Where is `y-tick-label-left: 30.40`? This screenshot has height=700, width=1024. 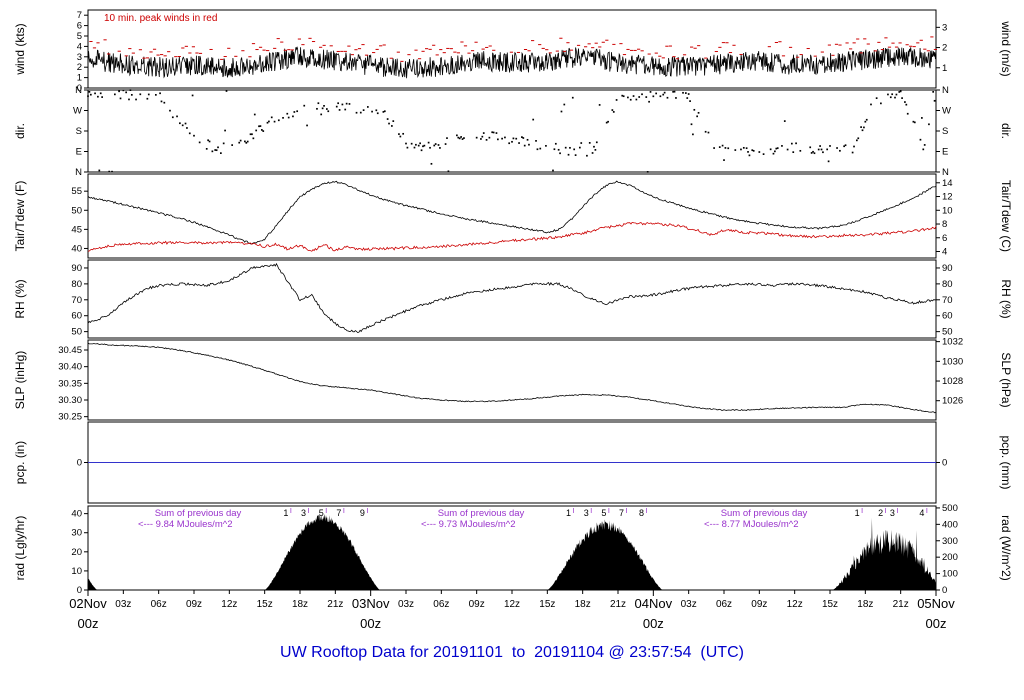
y-tick-label-left: 30.40 is located at coordinates (70, 367).